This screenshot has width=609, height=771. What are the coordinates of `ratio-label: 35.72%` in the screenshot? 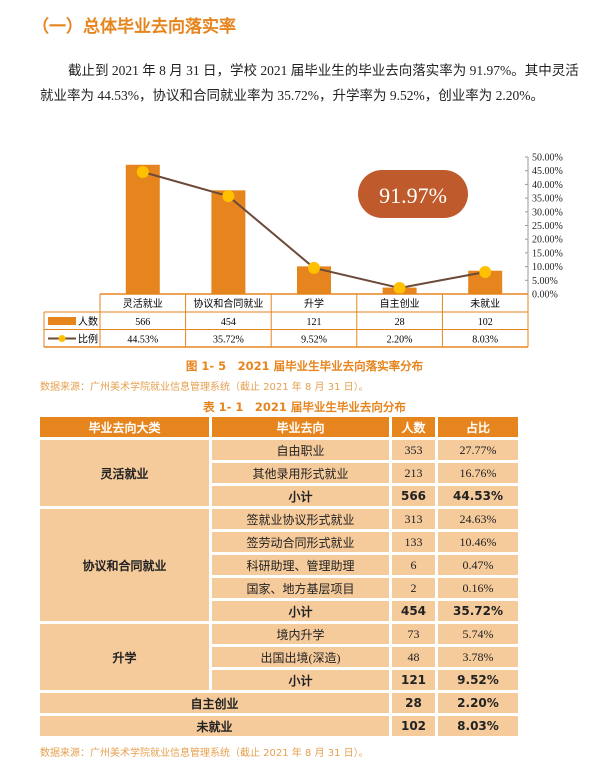 It's located at (228, 340).